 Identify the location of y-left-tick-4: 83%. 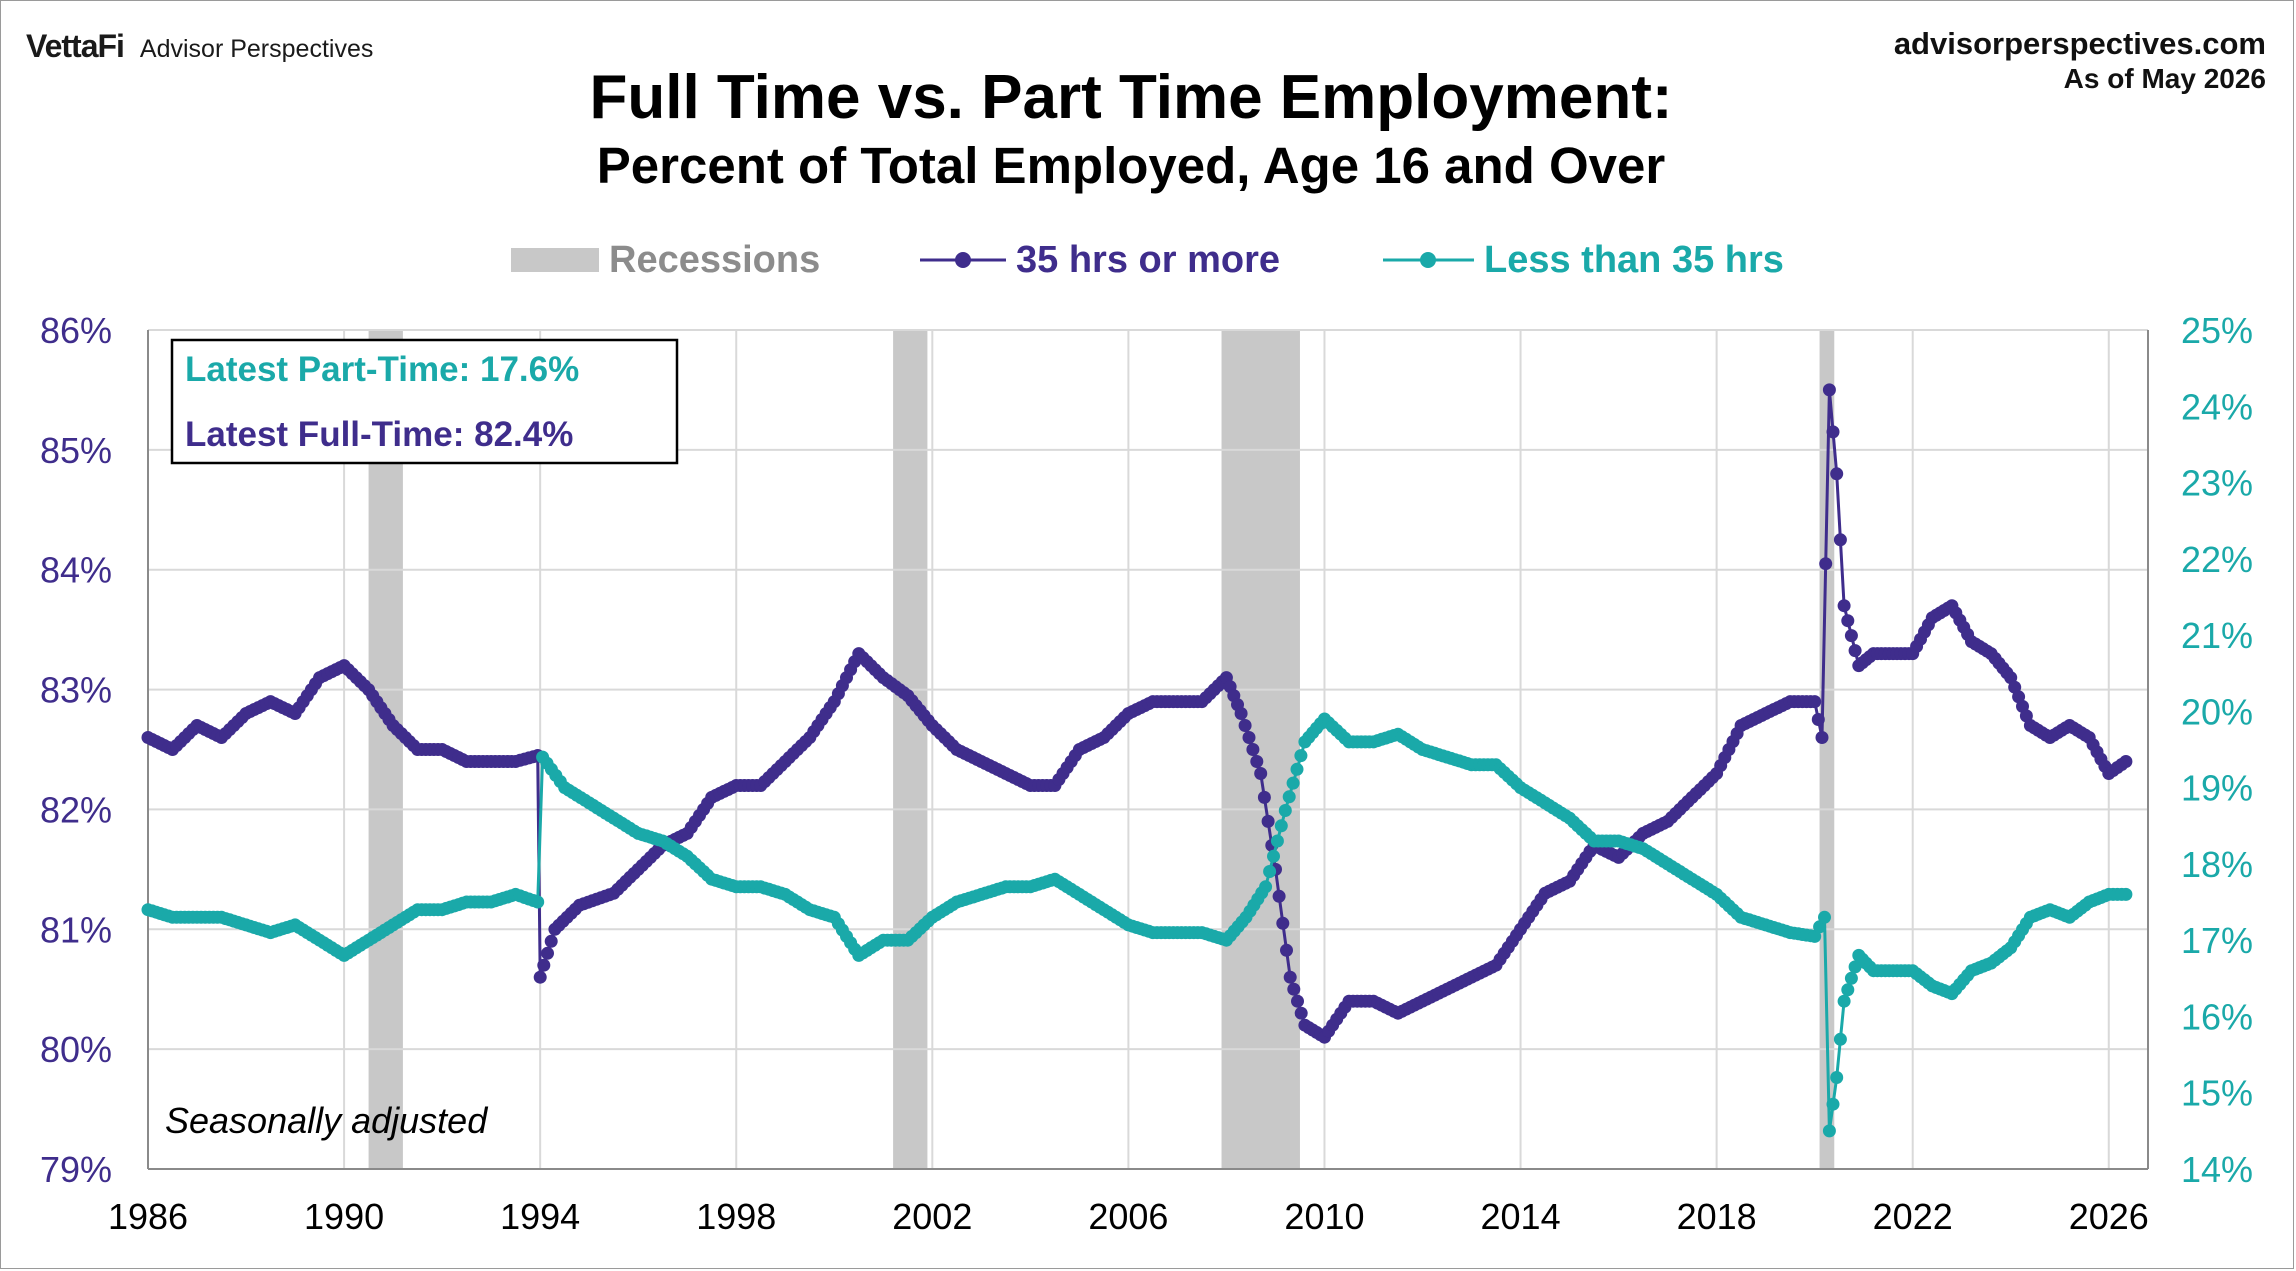
(76, 690).